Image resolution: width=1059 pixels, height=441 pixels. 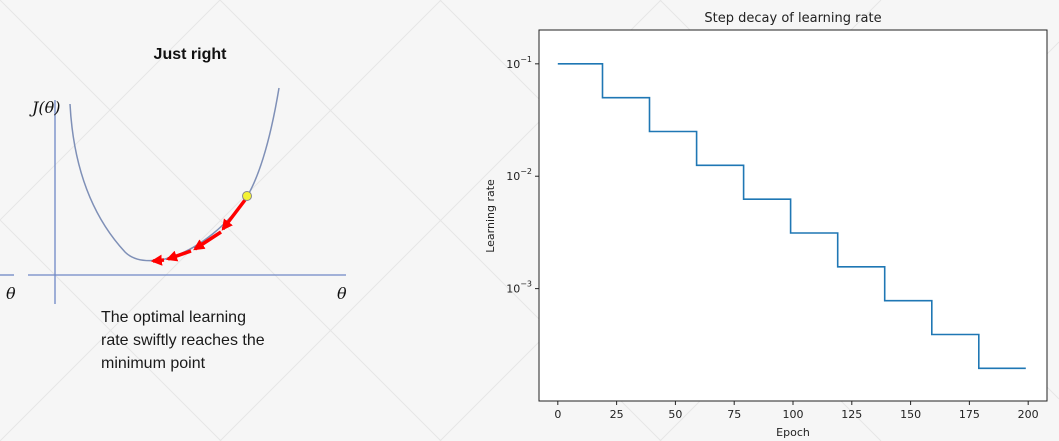 I want to click on caption-line-2: rate swiftly reaches the, so click(x=183, y=340).